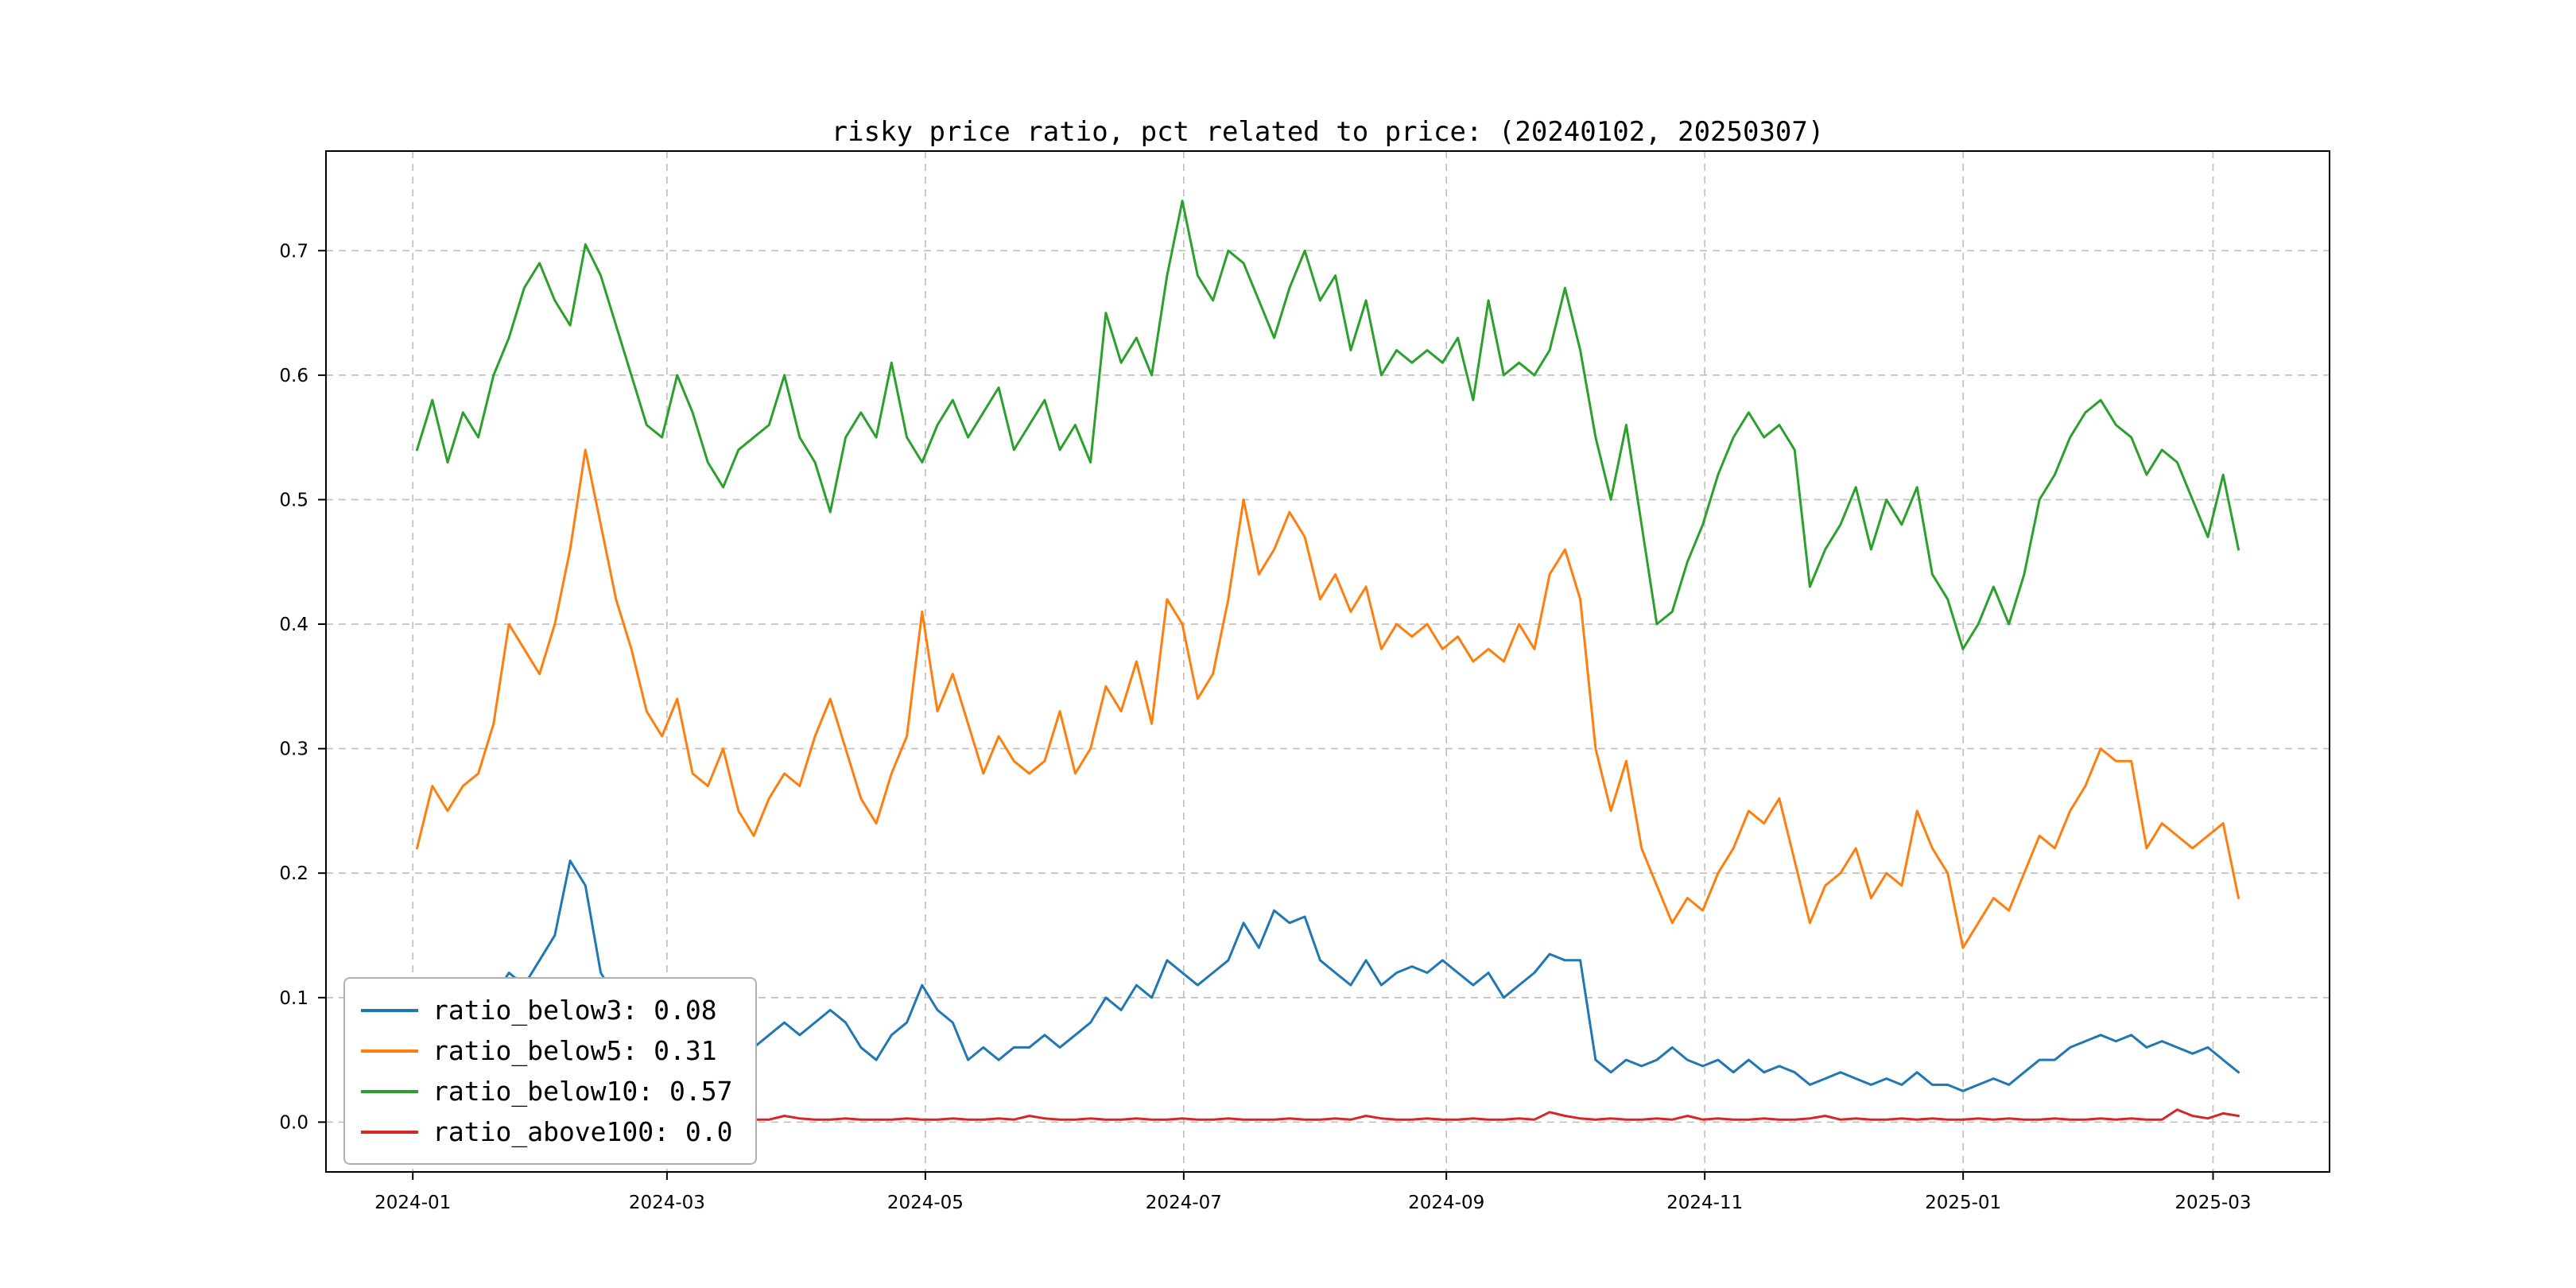 Image resolution: width=2576 pixels, height=1288 pixels. What do you see at coordinates (575, 1050) in the screenshot?
I see `legend-label: ratio_below5: 0.31` at bounding box center [575, 1050].